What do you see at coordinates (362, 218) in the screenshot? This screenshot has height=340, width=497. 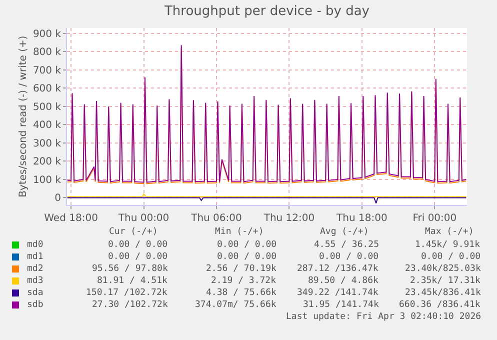 I see `x-tick-label: Thu 18:00` at bounding box center [362, 218].